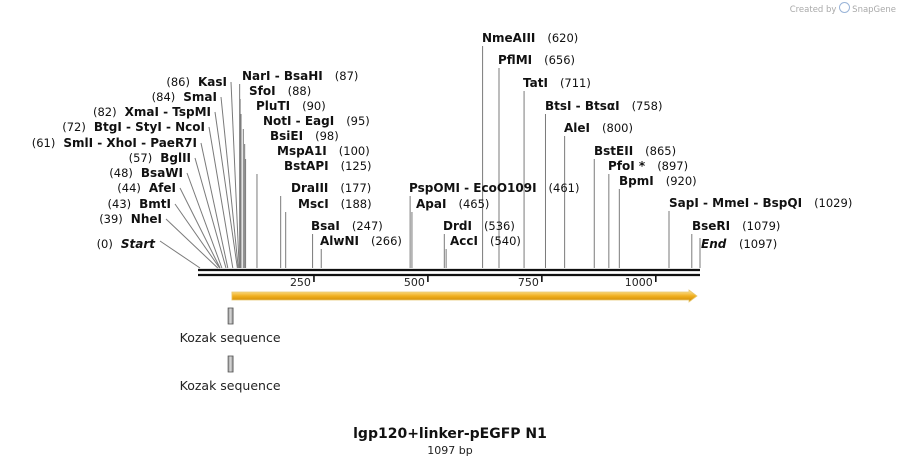 The width and height of the screenshot is (900, 466). I want to click on site-position-drdi: (536), so click(499, 226).